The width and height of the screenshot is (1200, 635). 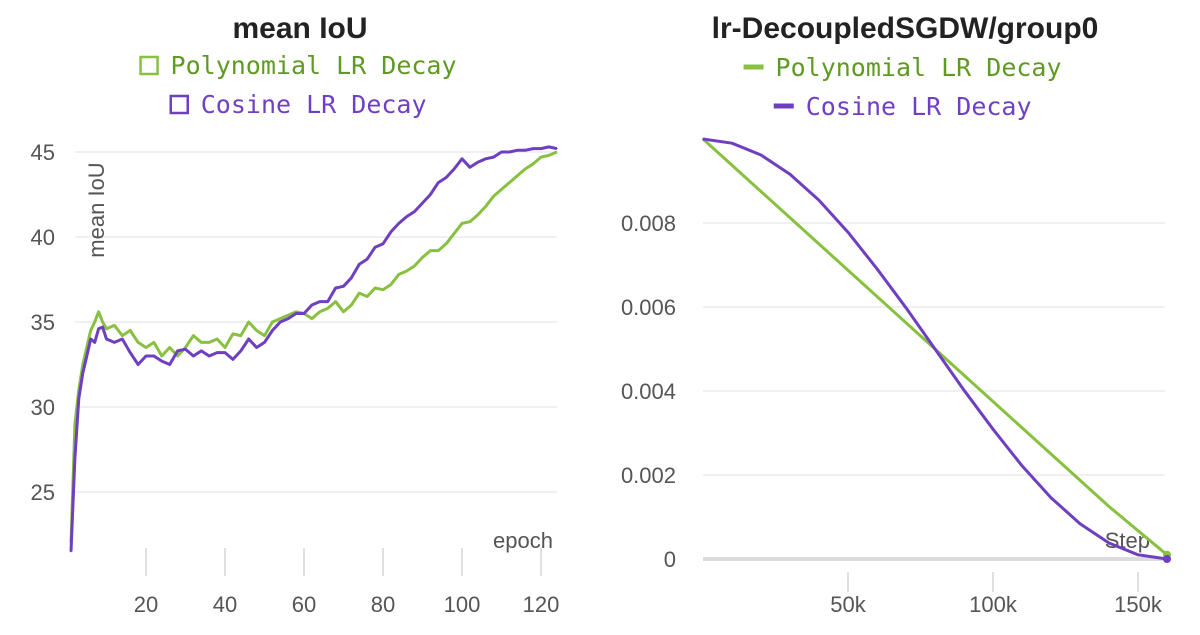 I want to click on x-axis-label: Step, so click(x=1127, y=540).